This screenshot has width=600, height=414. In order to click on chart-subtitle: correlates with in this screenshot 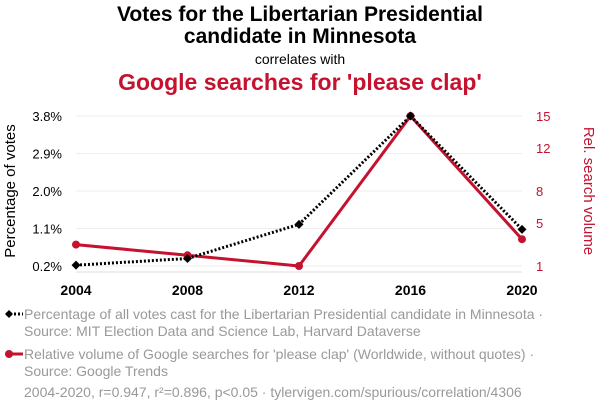, I will do `click(300, 59)`.